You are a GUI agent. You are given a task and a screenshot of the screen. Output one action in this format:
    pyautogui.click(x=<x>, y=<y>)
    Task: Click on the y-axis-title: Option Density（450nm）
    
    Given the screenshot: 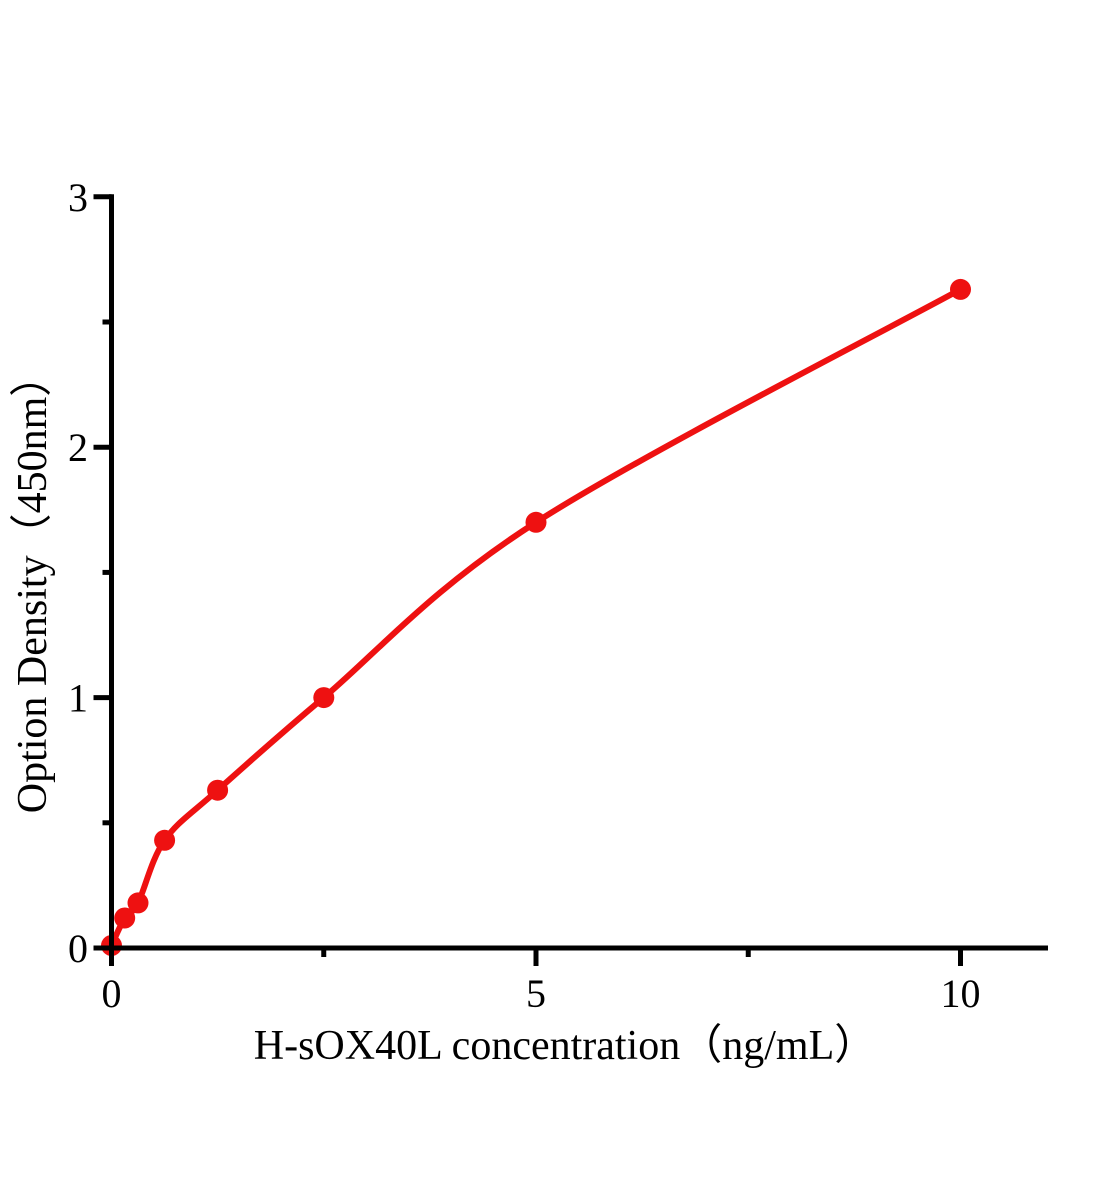 What is the action you would take?
    pyautogui.click(x=33, y=584)
    